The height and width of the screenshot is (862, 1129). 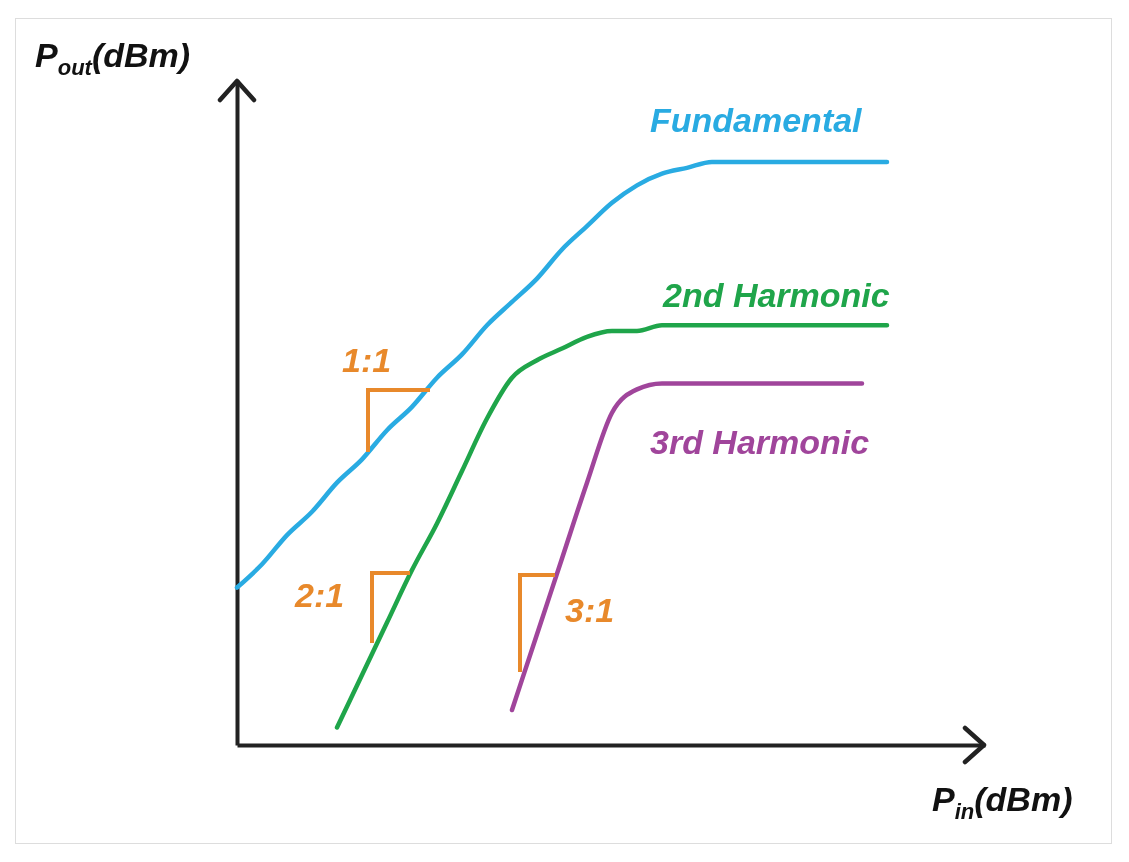 What do you see at coordinates (776, 295) in the screenshot?
I see `series-label: 2nd Harmonic` at bounding box center [776, 295].